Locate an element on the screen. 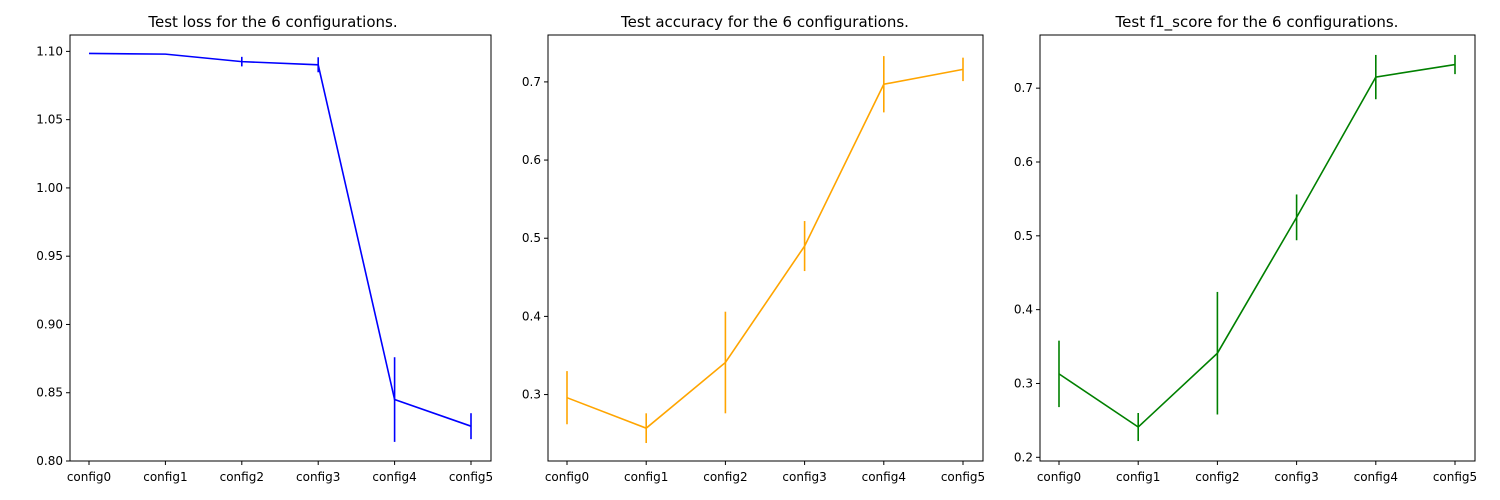  y-tick-label: 1.00 is located at coordinates (49, 188).